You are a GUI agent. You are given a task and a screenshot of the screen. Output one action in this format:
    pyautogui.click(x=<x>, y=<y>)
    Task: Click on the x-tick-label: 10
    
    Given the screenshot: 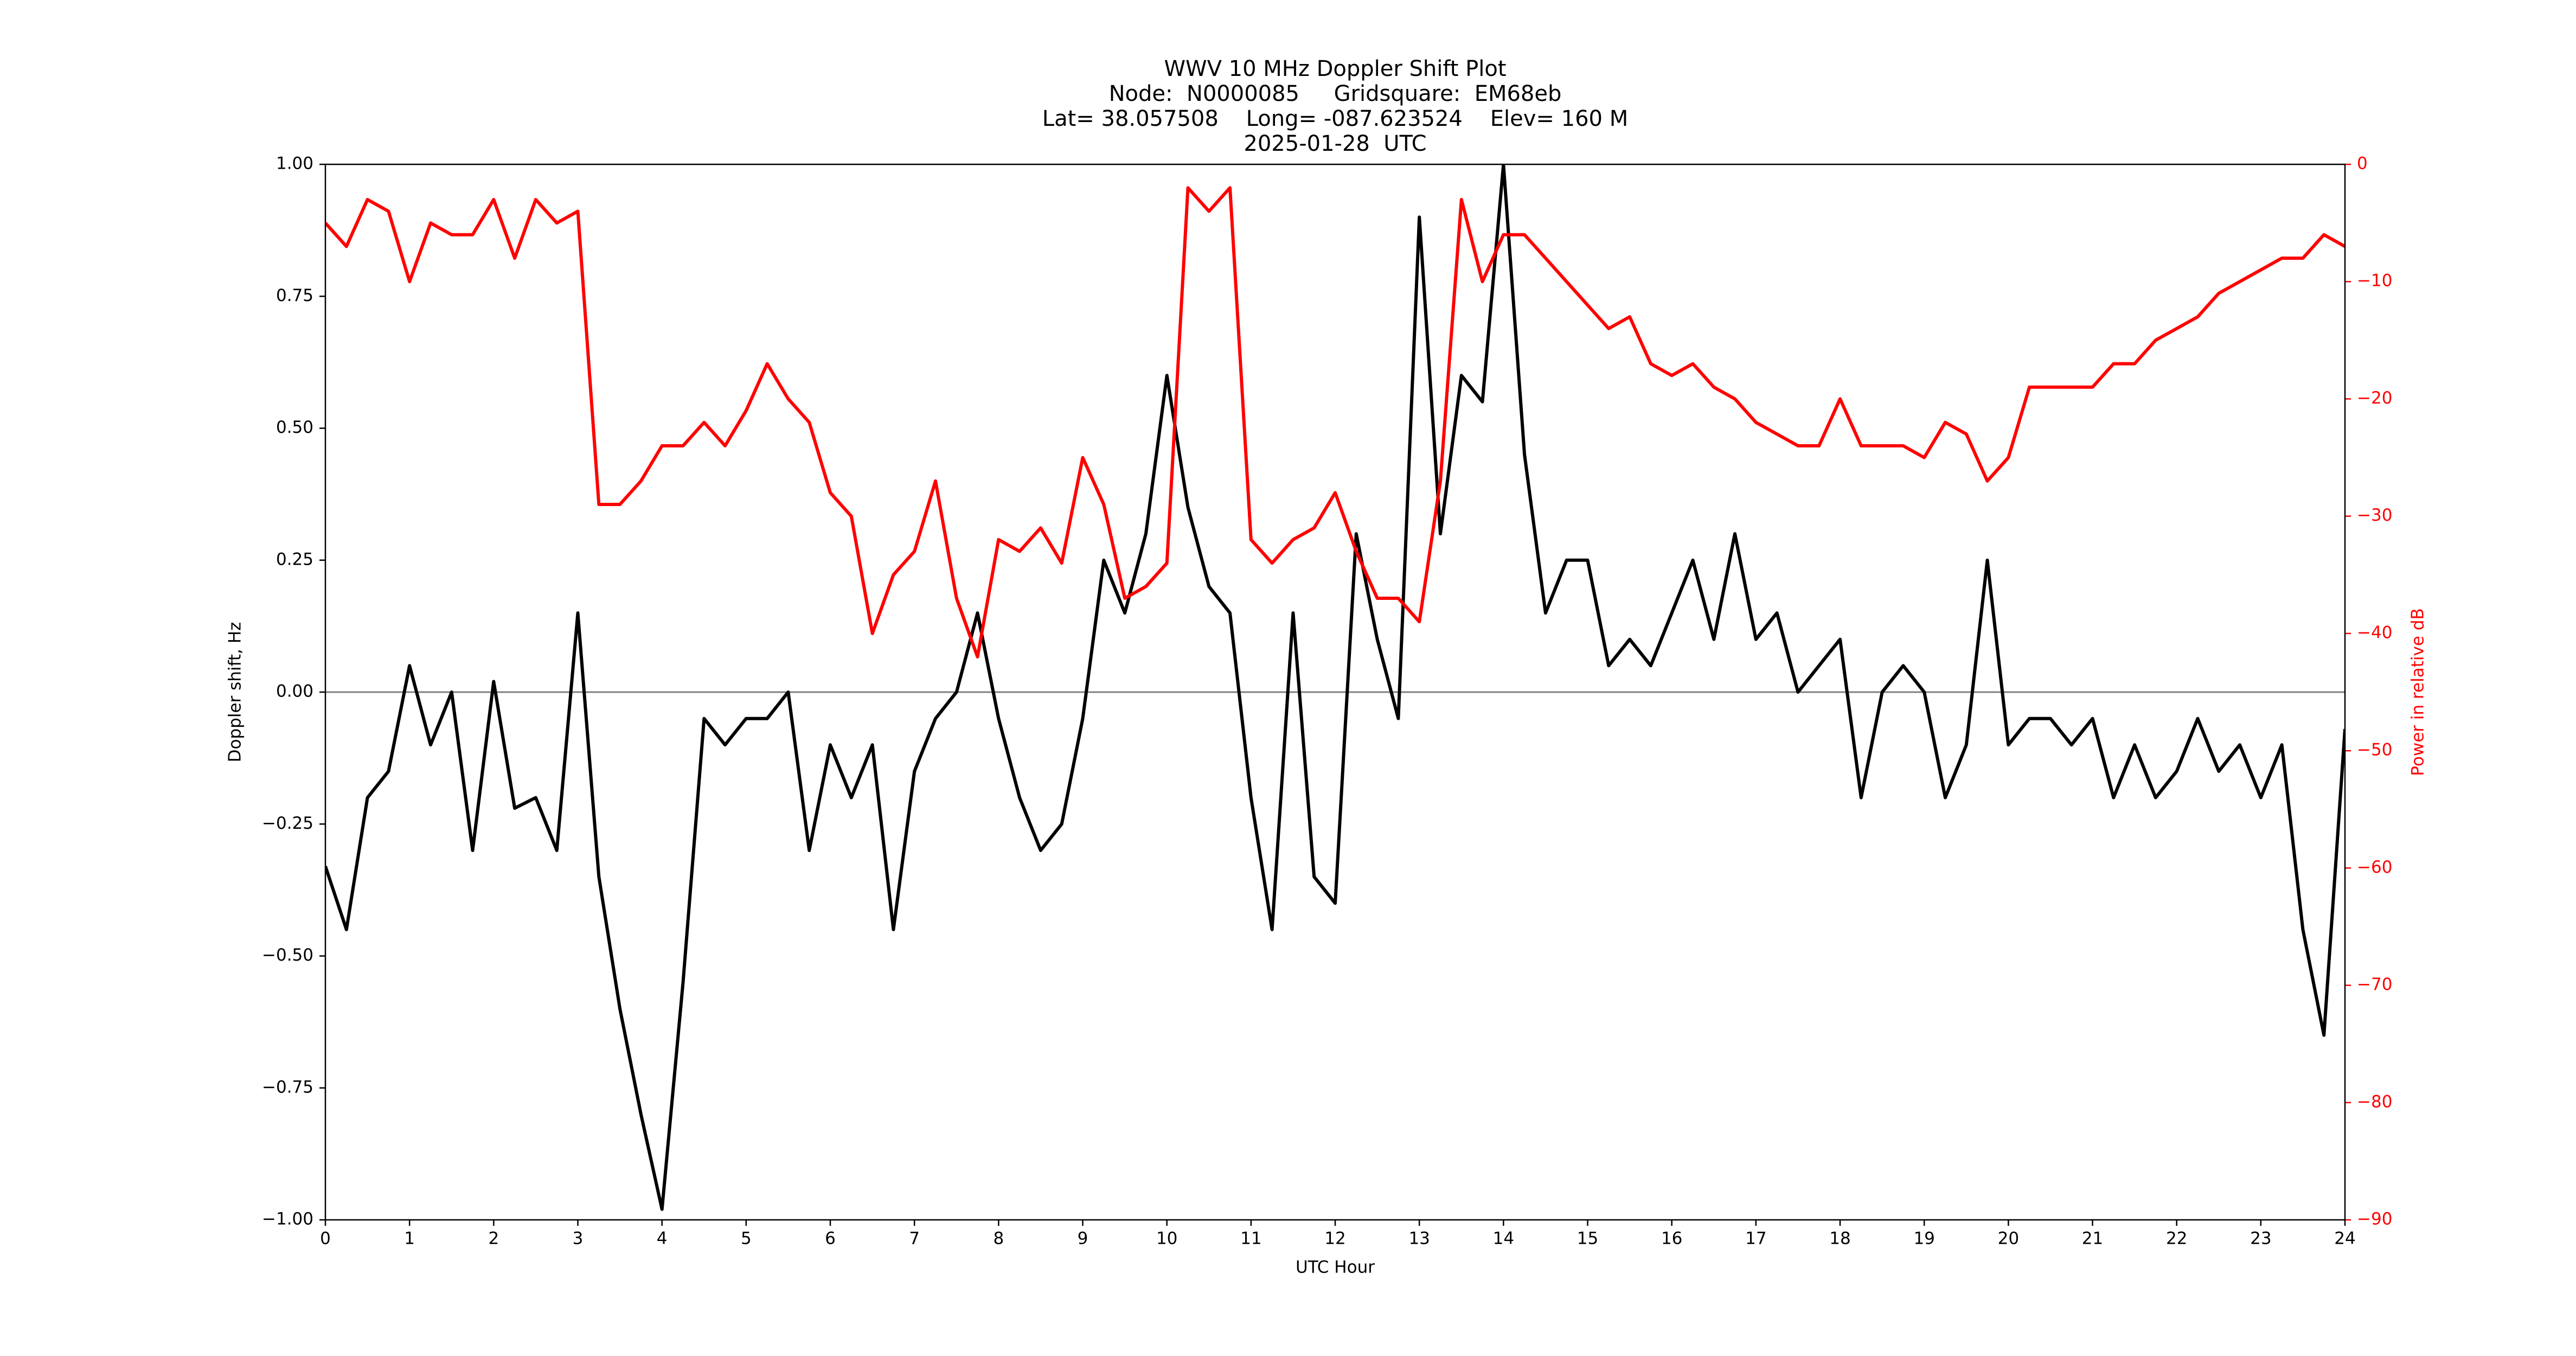 What is the action you would take?
    pyautogui.click(x=1166, y=1239)
    